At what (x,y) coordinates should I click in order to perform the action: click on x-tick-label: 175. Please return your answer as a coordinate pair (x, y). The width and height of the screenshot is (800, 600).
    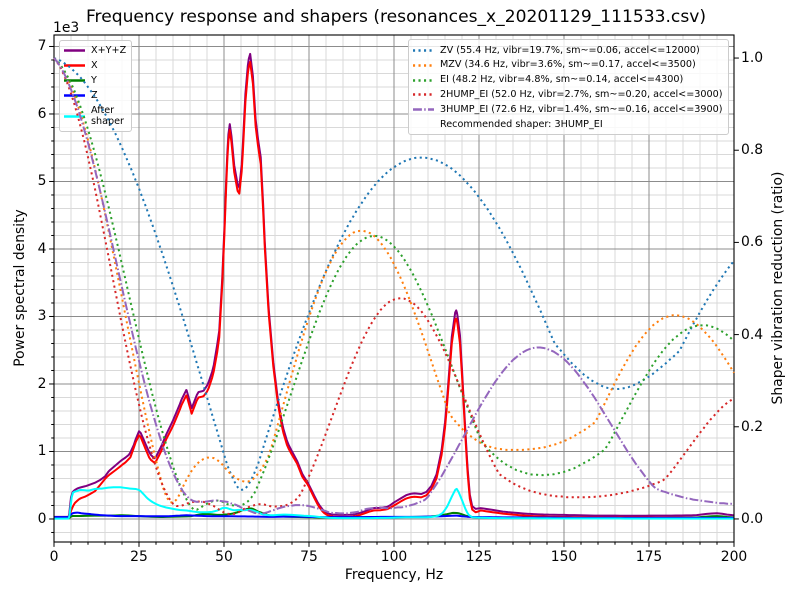
    Looking at the image, I should click on (649, 556).